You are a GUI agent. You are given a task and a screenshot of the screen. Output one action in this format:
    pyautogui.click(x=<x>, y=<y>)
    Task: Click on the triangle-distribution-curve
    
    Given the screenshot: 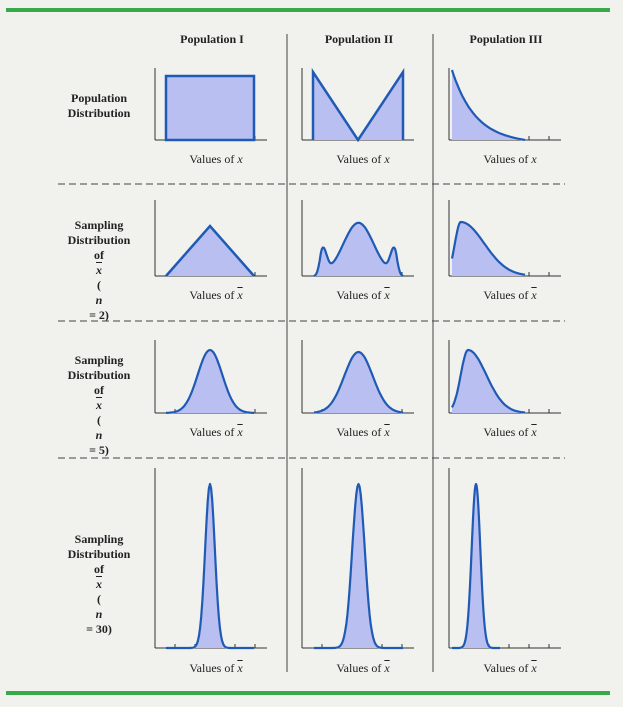 What is the action you would take?
    pyautogui.click(x=210, y=250)
    